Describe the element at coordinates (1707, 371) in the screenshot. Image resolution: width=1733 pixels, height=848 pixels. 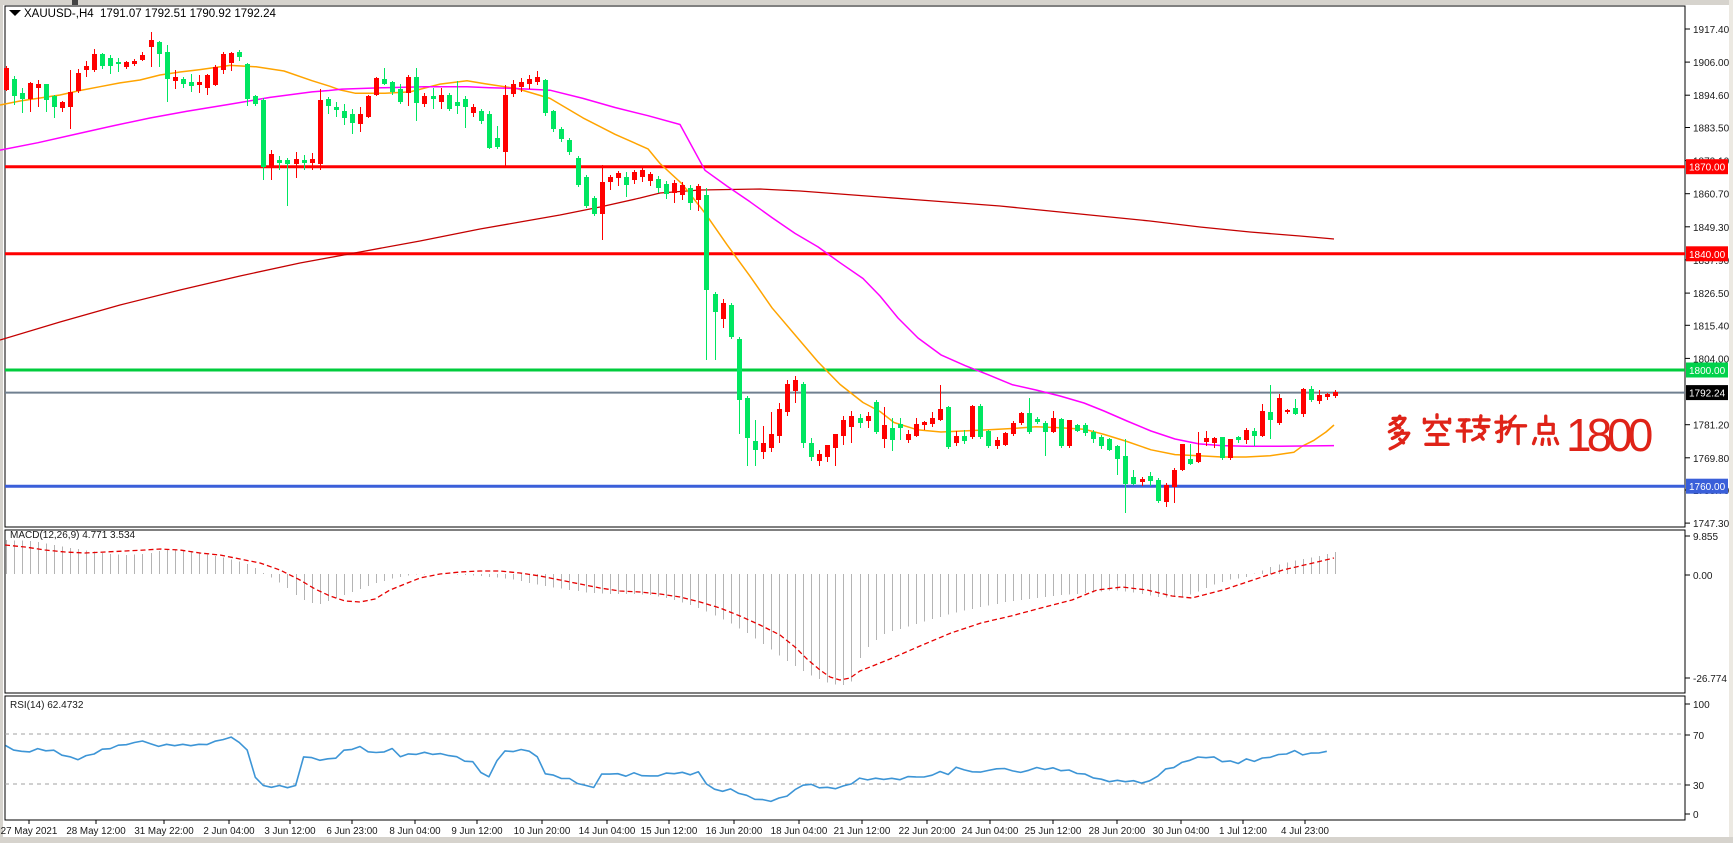
I see `svg-text: 1800.00` at that location.